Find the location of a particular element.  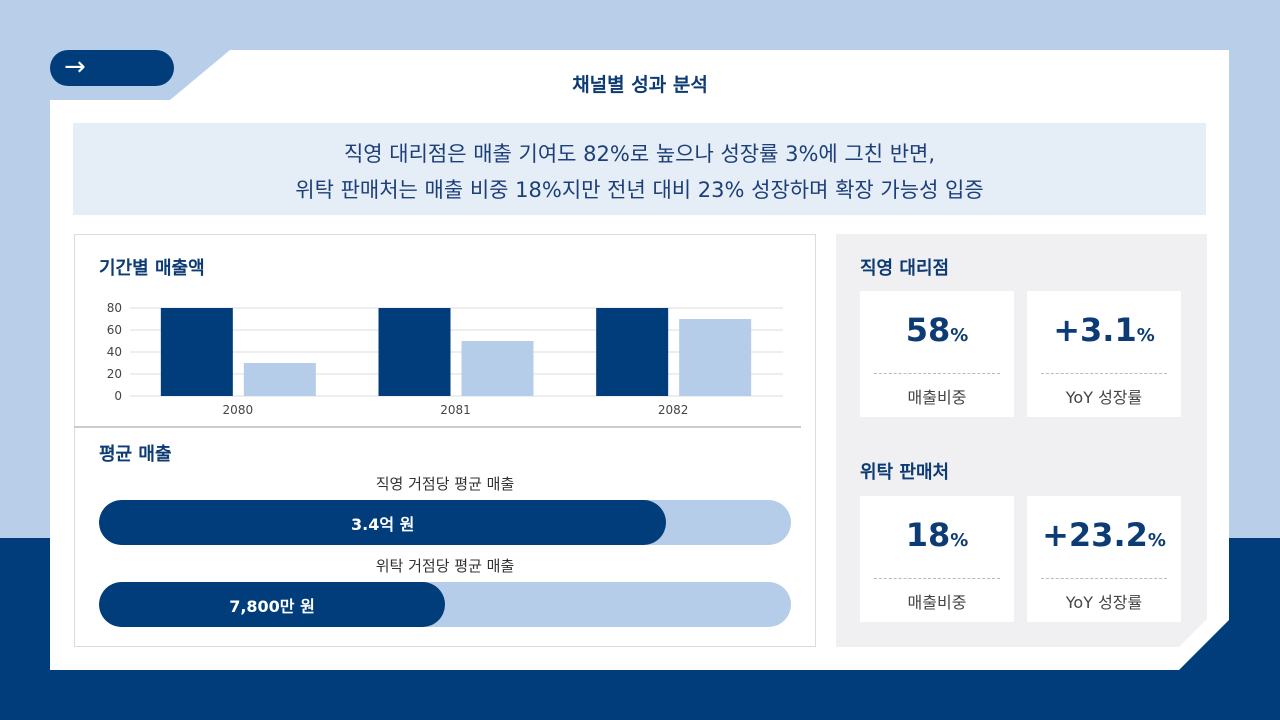

channel-title: 위탁 판매처 is located at coordinates (905, 472).